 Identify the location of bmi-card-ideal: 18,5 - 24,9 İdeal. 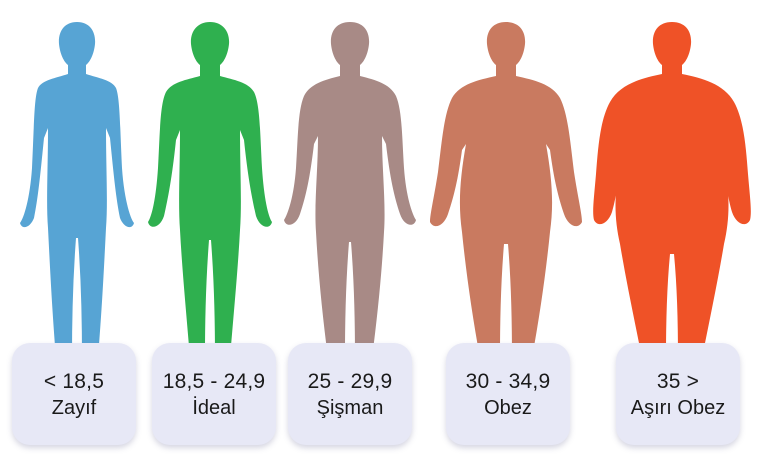
(214, 394).